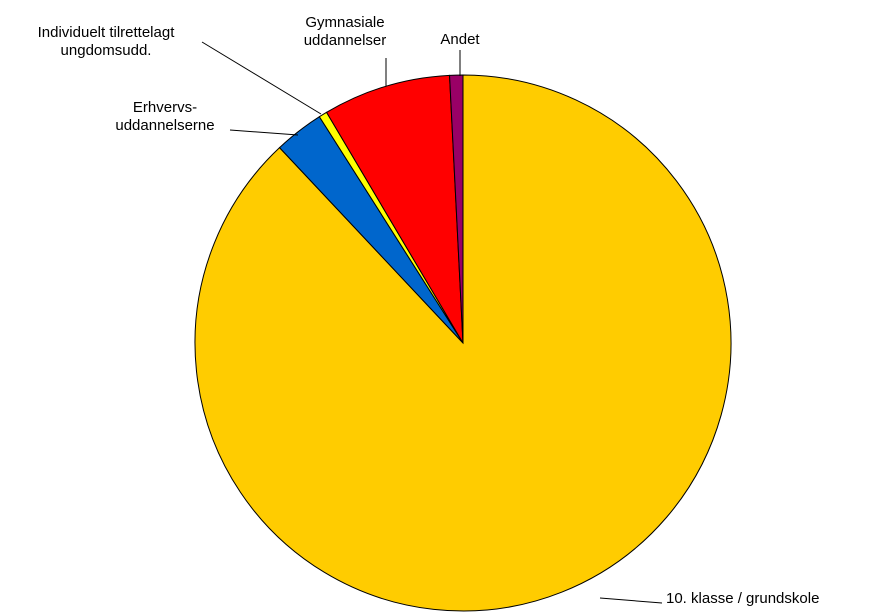 The image size is (880, 612). I want to click on slice-label: Gymnasiale uddannelser, so click(345, 31).